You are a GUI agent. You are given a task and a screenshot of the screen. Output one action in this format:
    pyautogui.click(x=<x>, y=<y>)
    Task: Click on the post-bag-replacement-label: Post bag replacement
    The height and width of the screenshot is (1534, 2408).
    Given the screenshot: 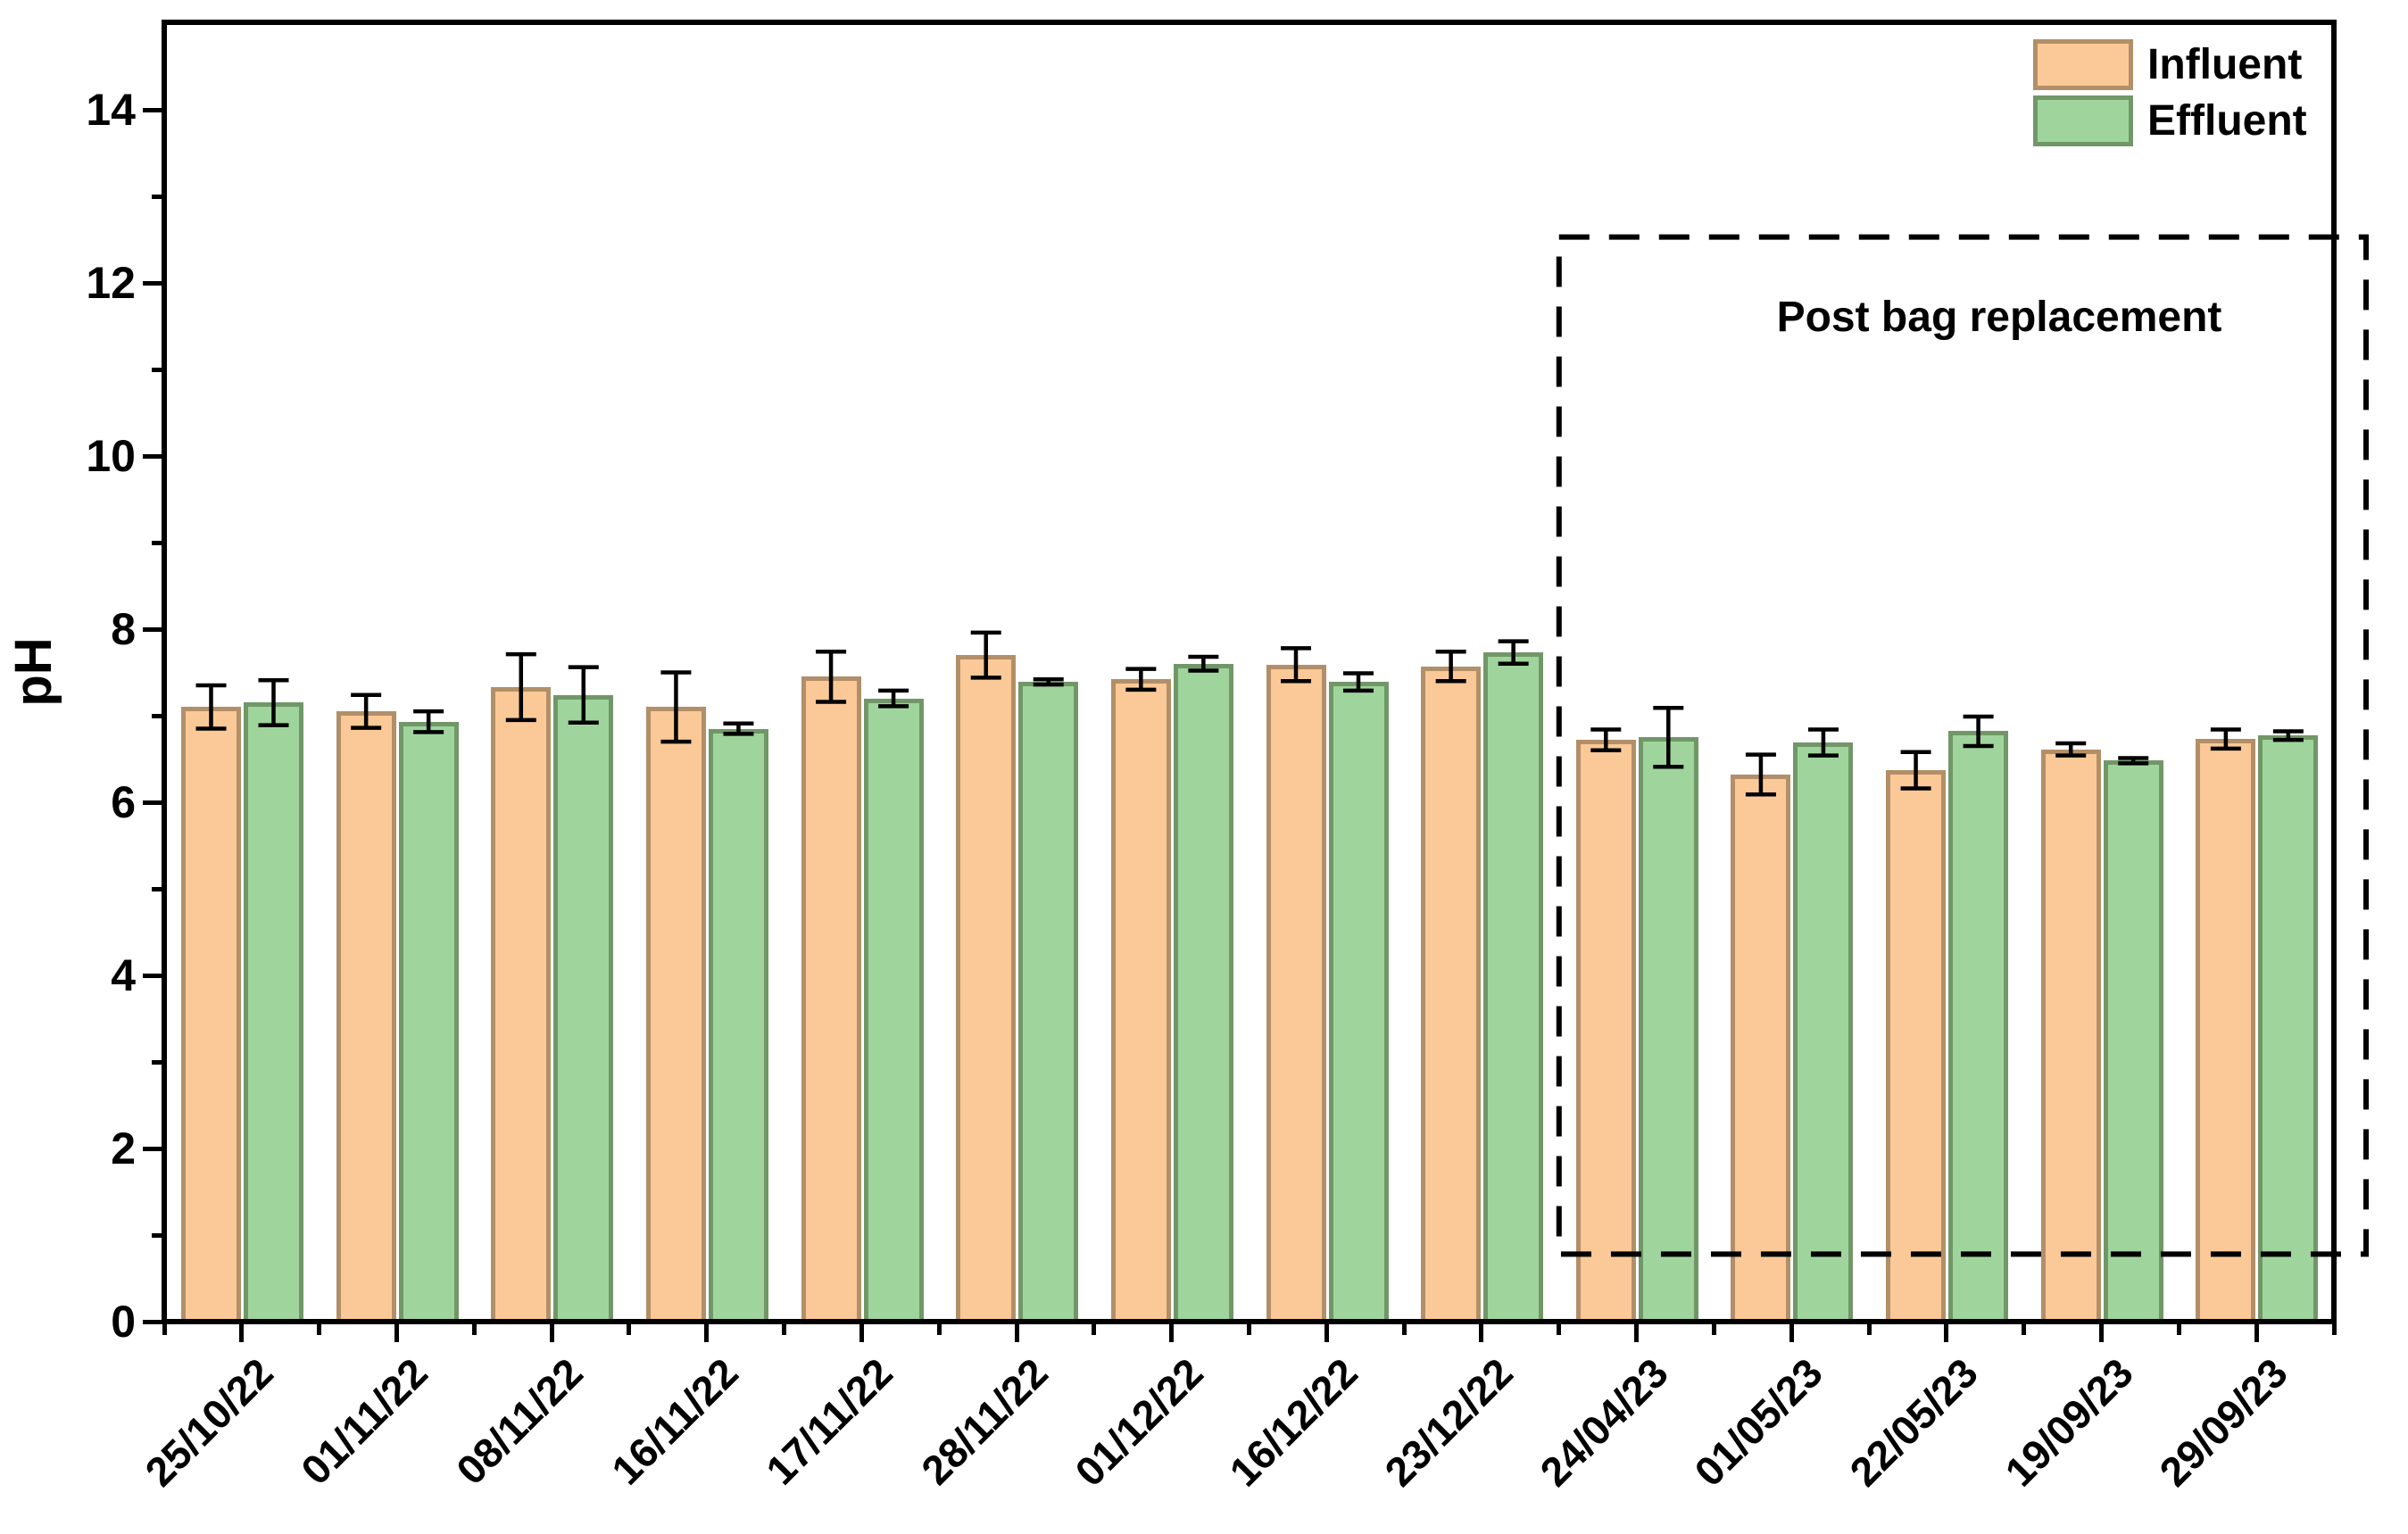 What is the action you would take?
    pyautogui.click(x=1999, y=317)
    